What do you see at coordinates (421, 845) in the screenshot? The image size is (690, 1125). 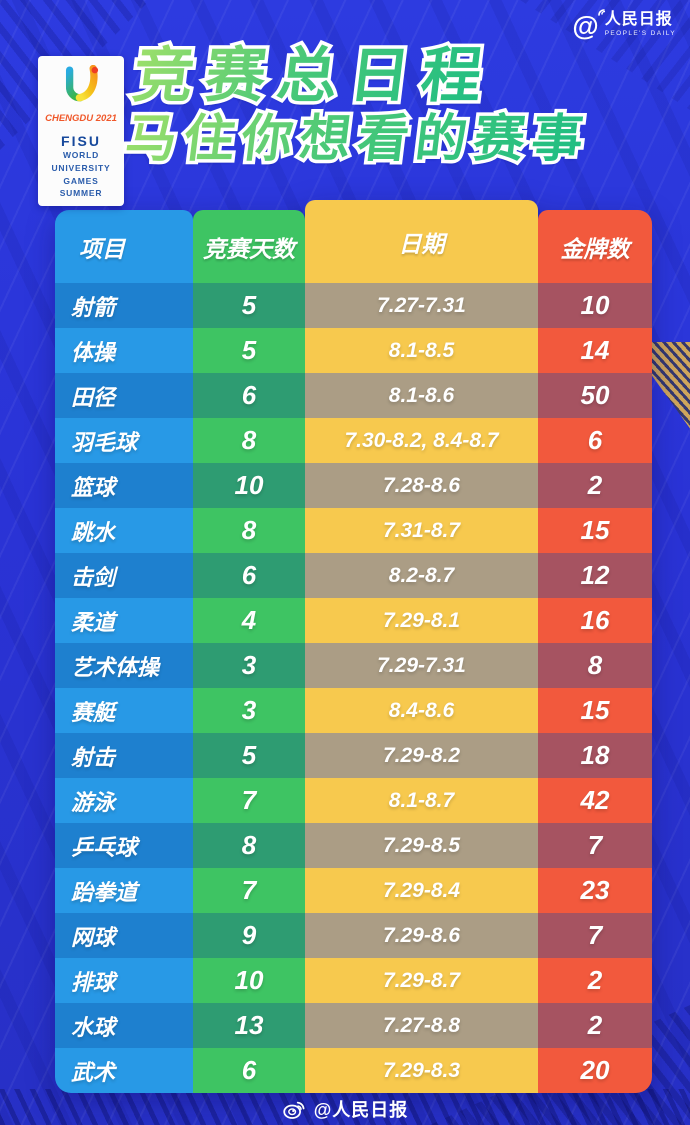 I see `date-cell: 7.29-8.5` at bounding box center [421, 845].